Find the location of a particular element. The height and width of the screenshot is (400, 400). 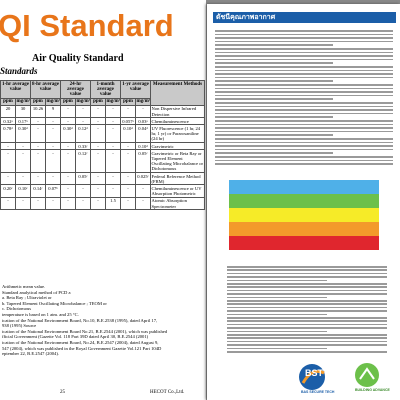

cell: 0.07ᵇ is located at coordinates (53, 191).